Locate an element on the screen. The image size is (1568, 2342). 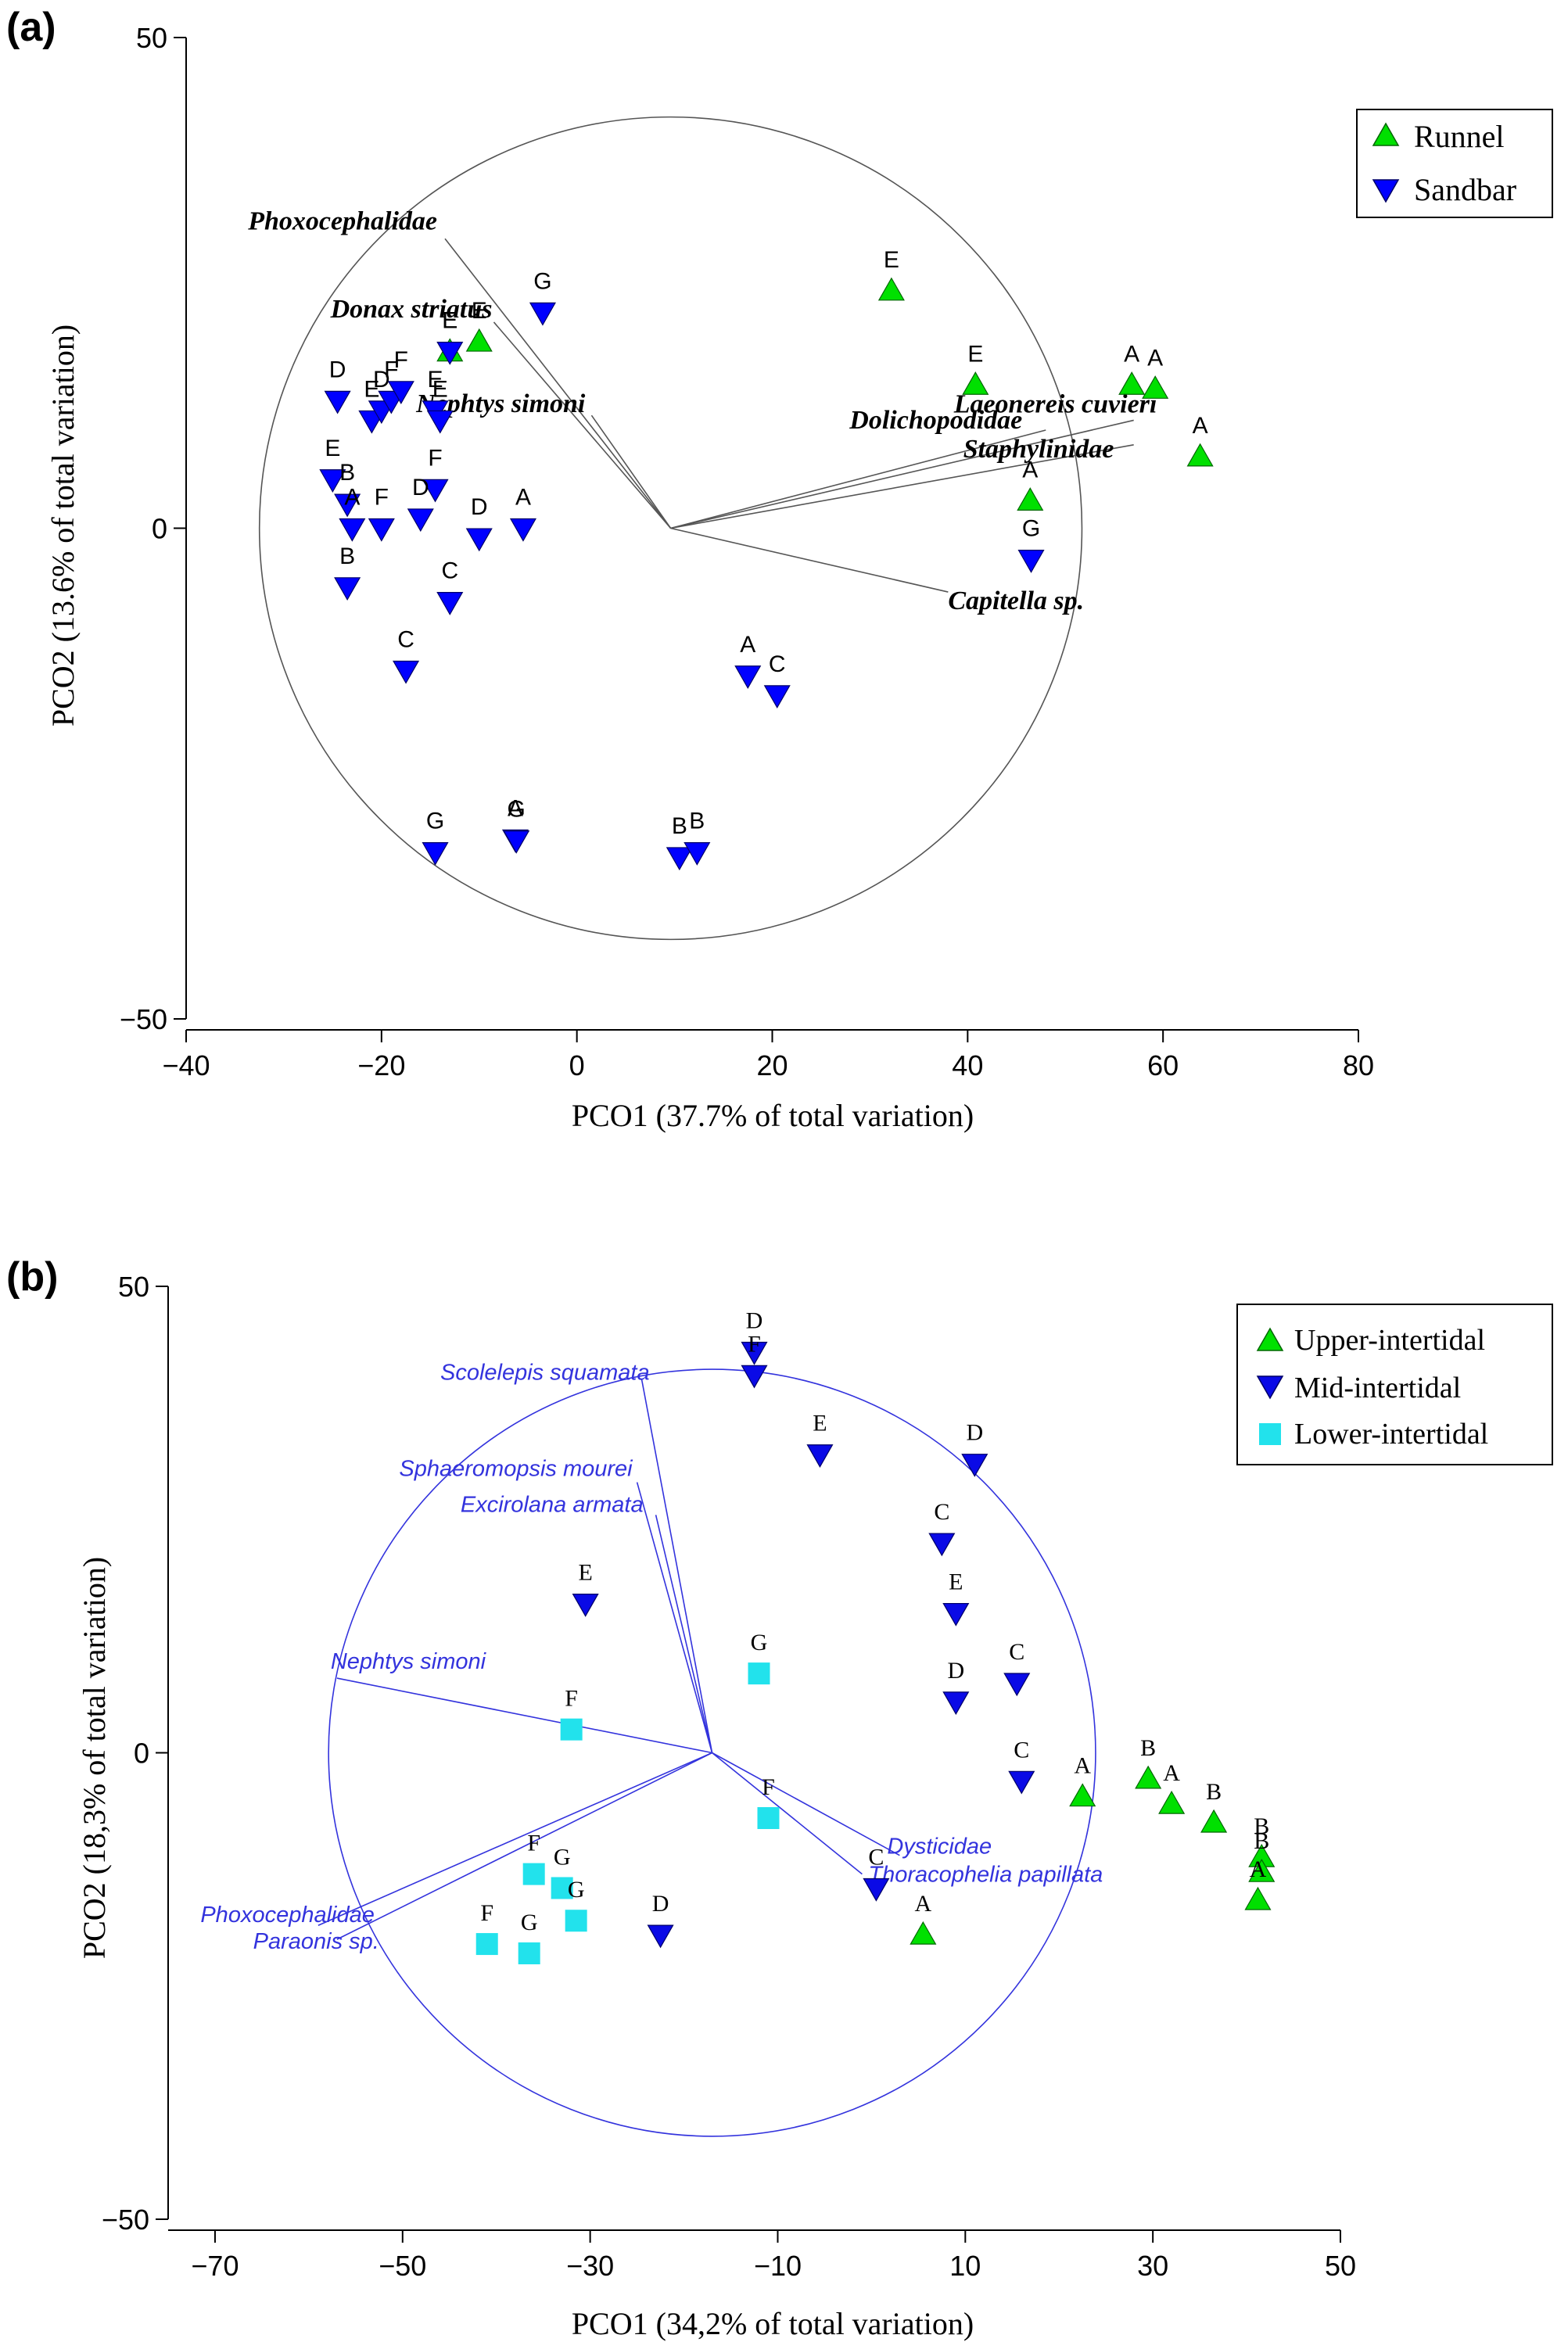
panel-b-legend-box is located at coordinates (1394, 1385).